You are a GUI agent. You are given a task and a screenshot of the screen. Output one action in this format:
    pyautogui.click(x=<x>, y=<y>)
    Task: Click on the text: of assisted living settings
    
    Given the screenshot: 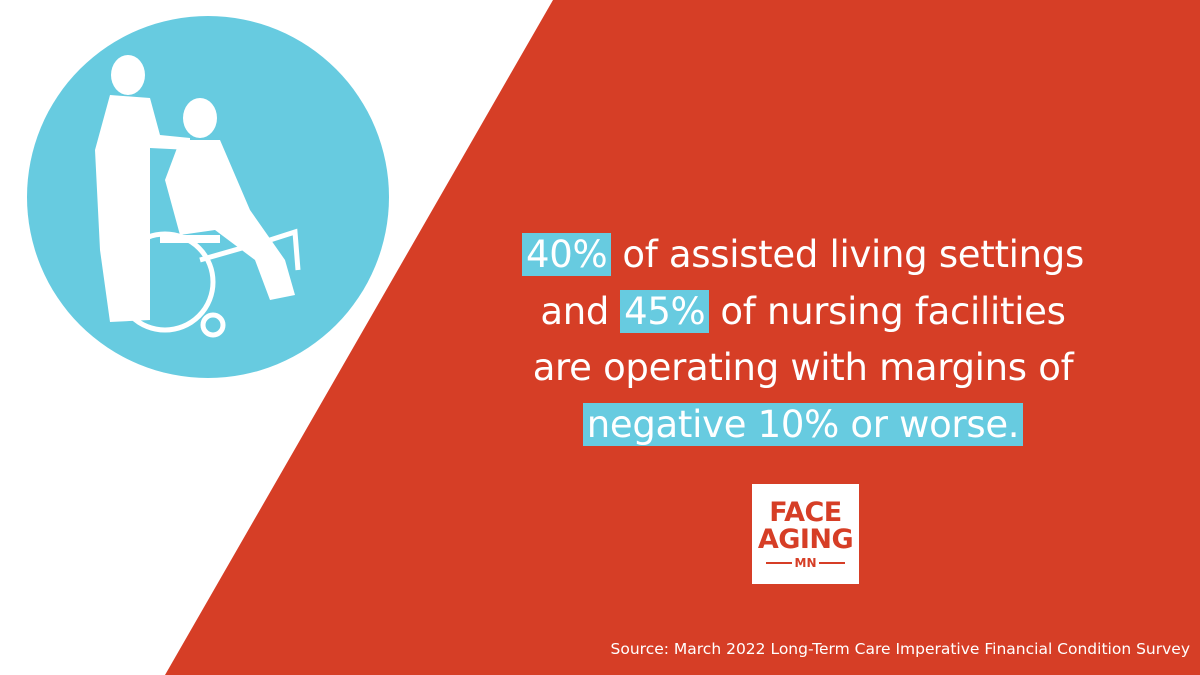 What is the action you would take?
    pyautogui.click(x=853, y=254)
    